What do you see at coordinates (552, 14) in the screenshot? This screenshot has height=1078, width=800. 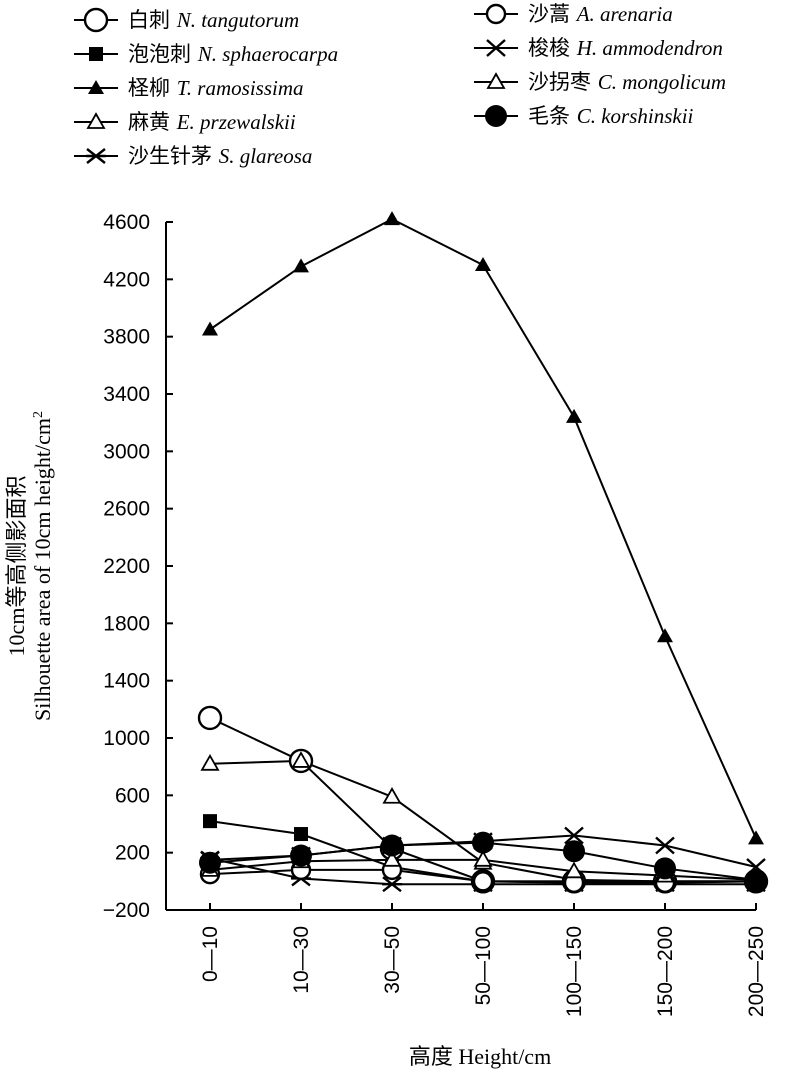 I see `legend-label-zh: 沙蒿` at bounding box center [552, 14].